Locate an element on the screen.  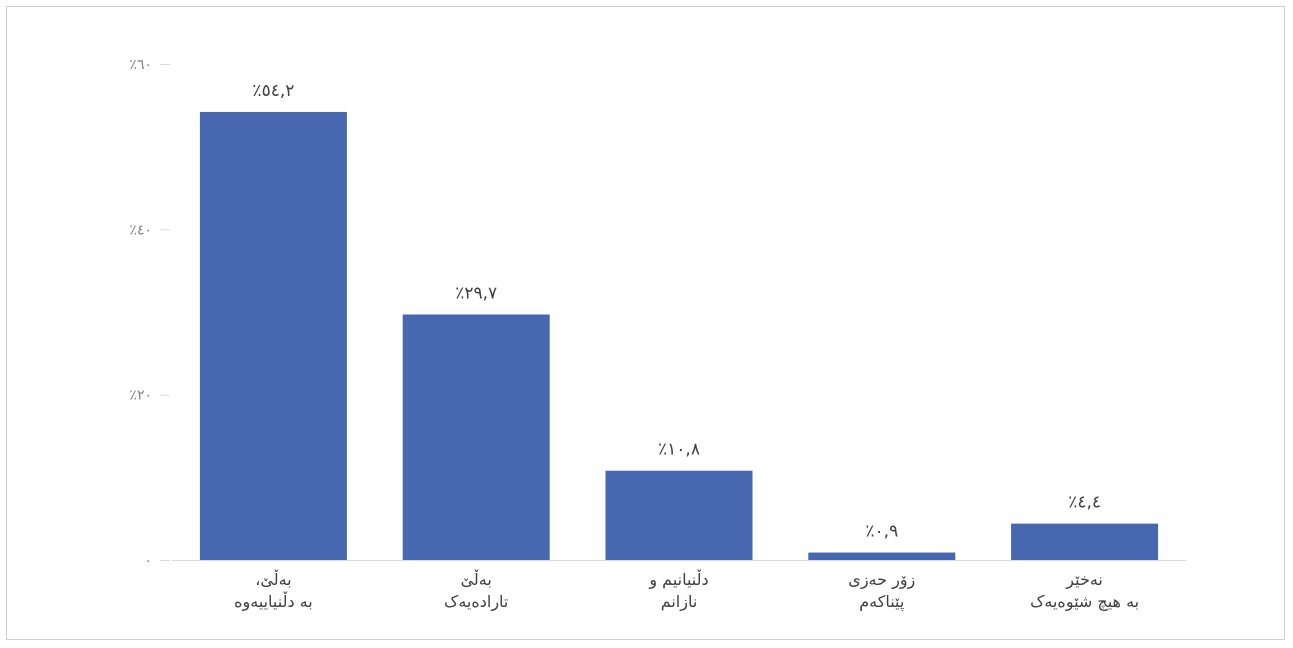
category-label: نازانم is located at coordinates (679, 602).